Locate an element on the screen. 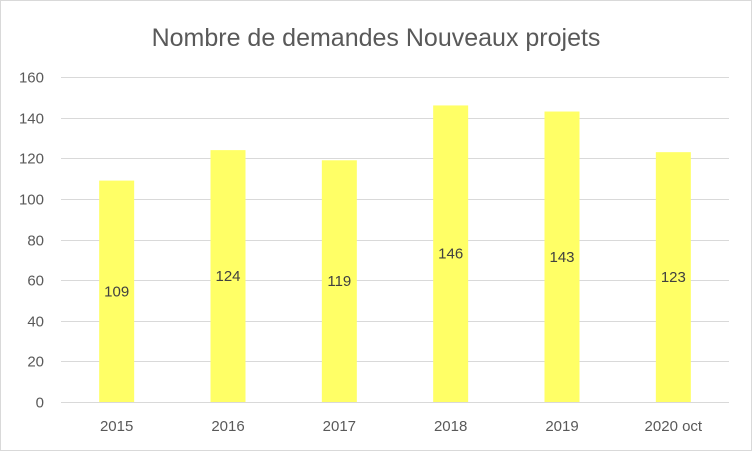 The width and height of the screenshot is (752, 451). x-axis-ticks: 2015 2016 2017 2018 2019 2020 oct is located at coordinates (401, 426).